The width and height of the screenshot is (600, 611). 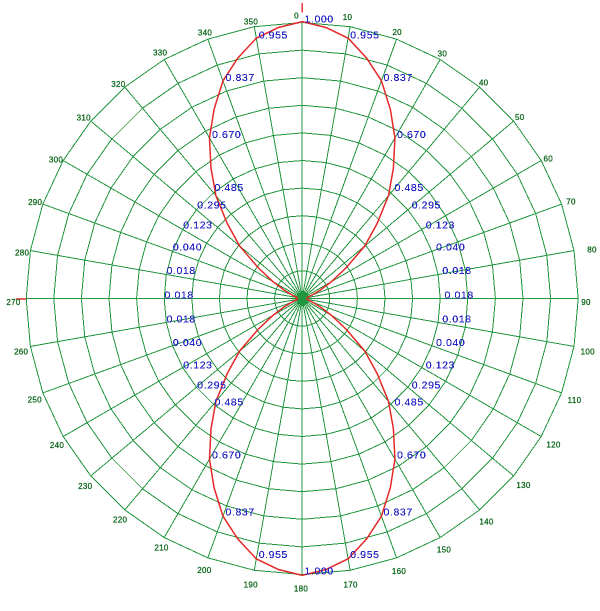 I want to click on svg-text: 280, so click(x=22, y=252).